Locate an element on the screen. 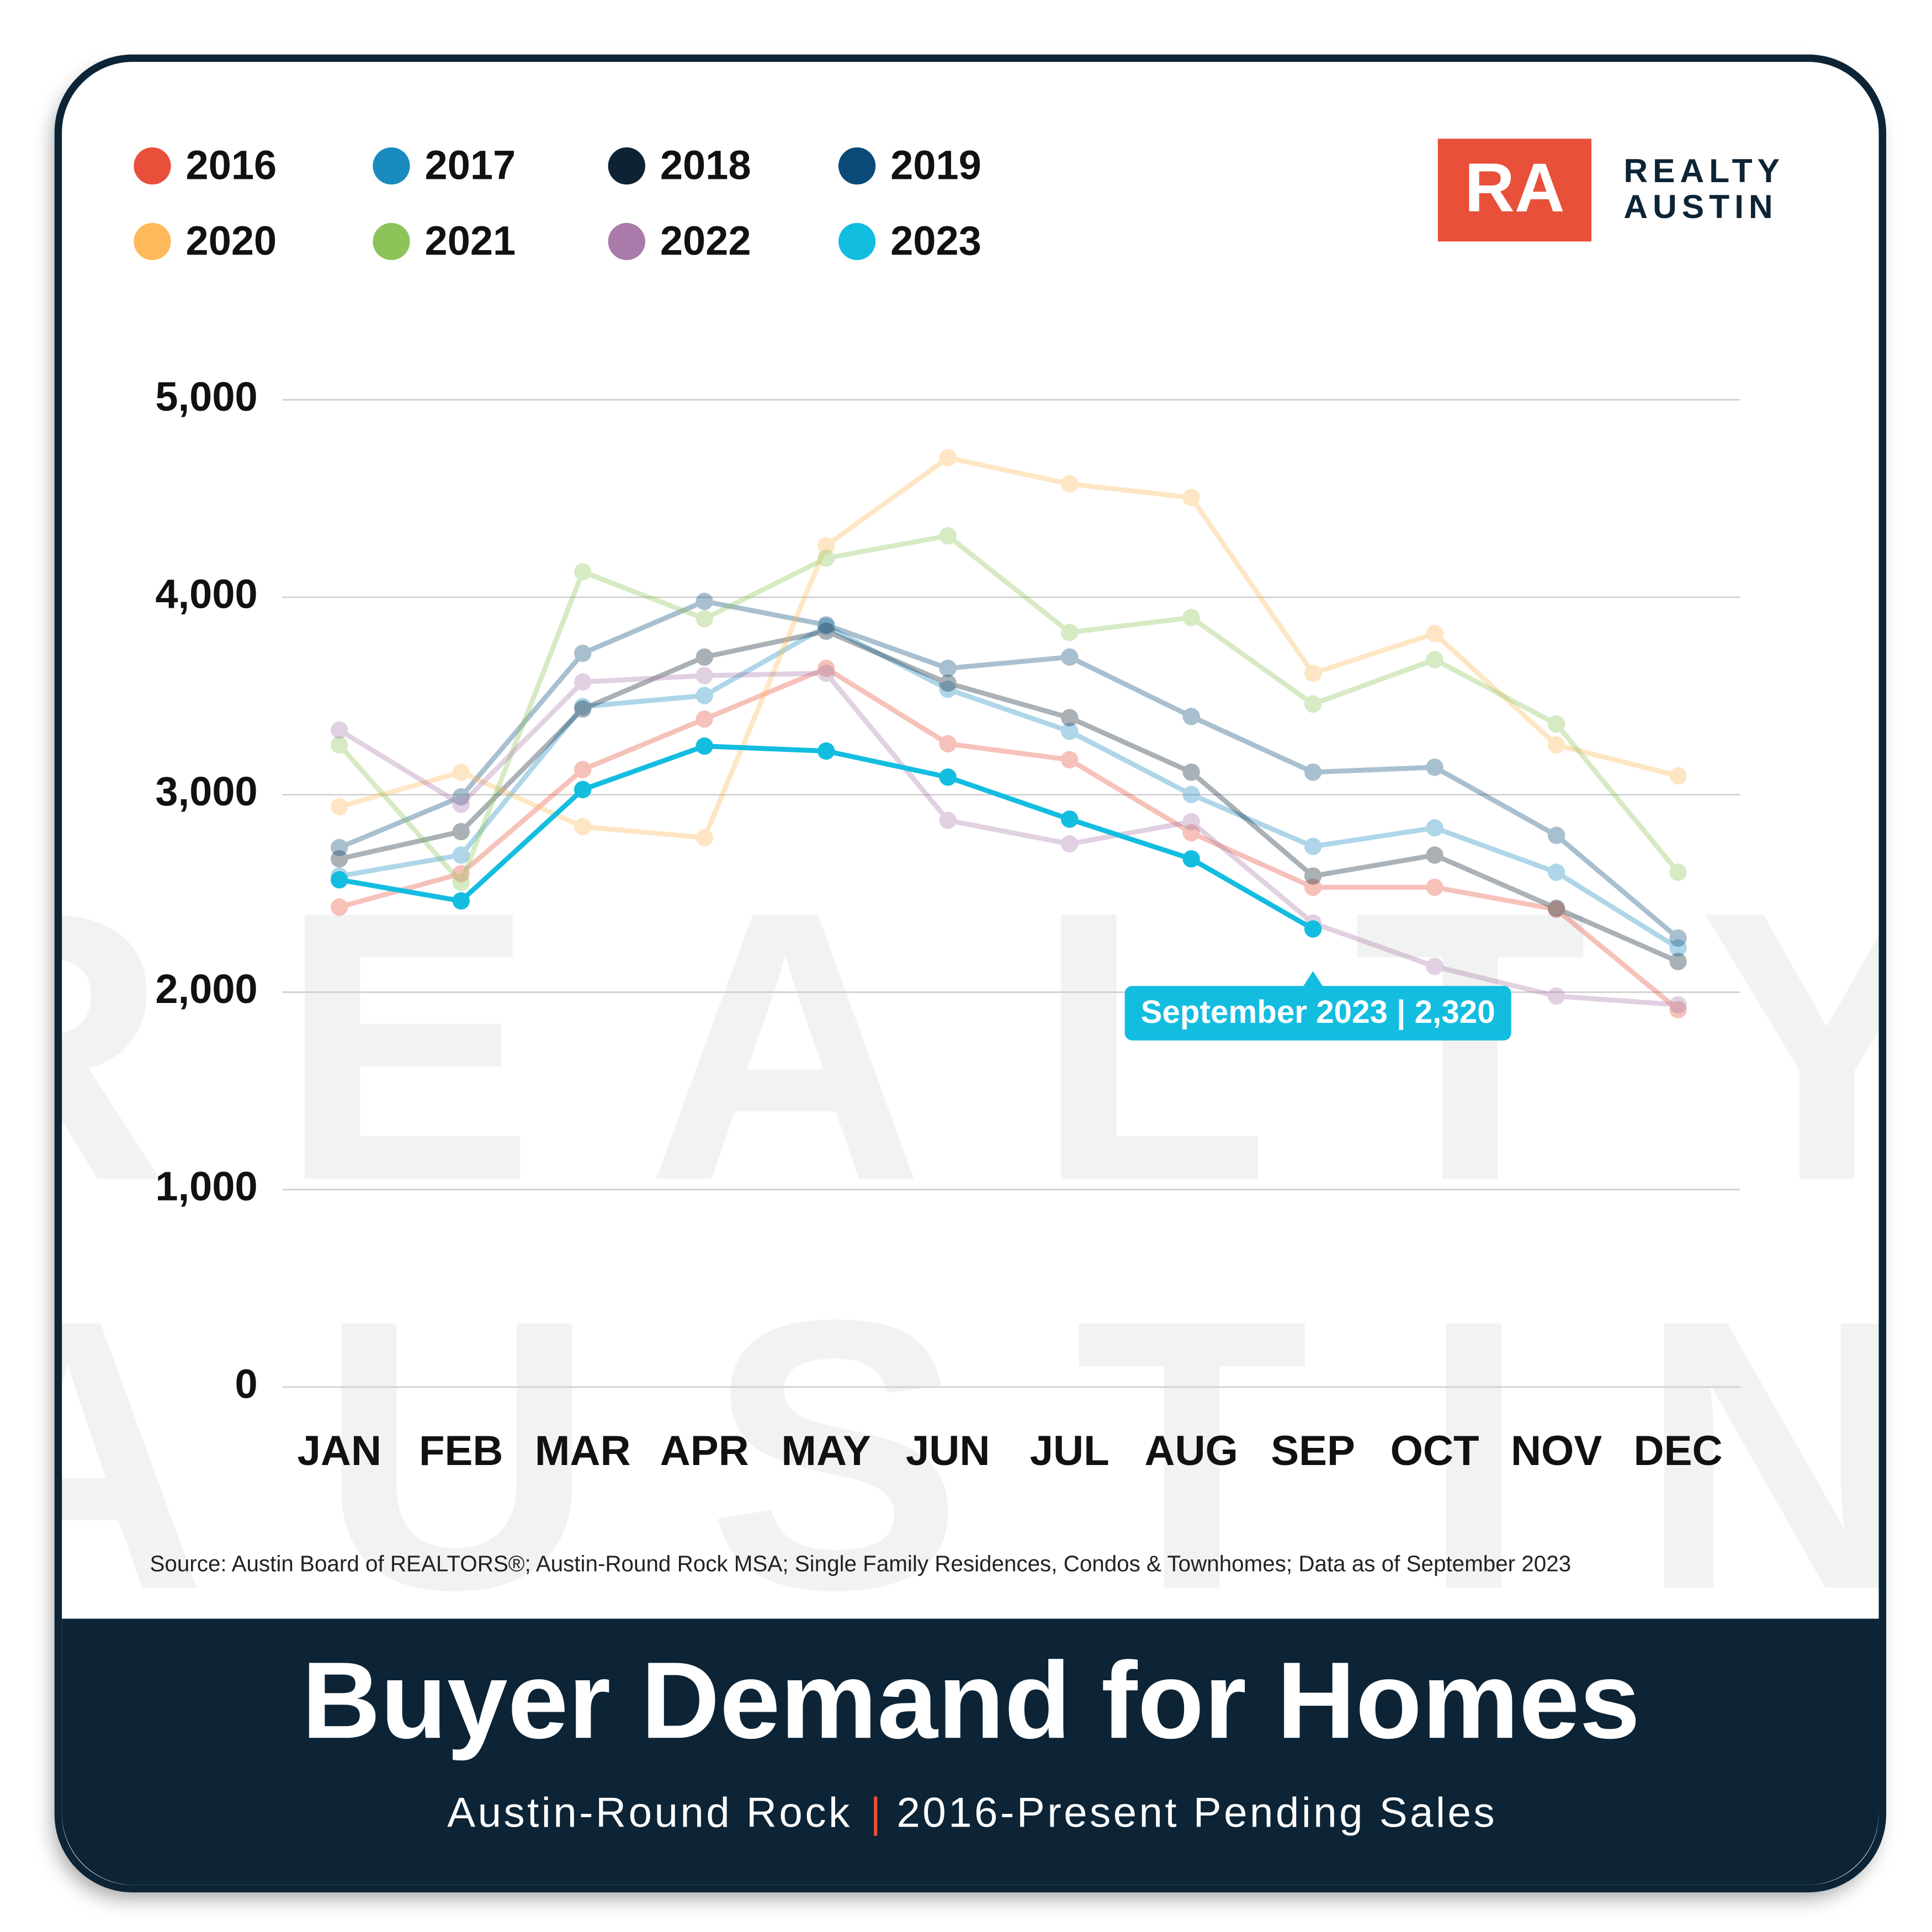  x-tick-label: OCT is located at coordinates (1434, 1451).